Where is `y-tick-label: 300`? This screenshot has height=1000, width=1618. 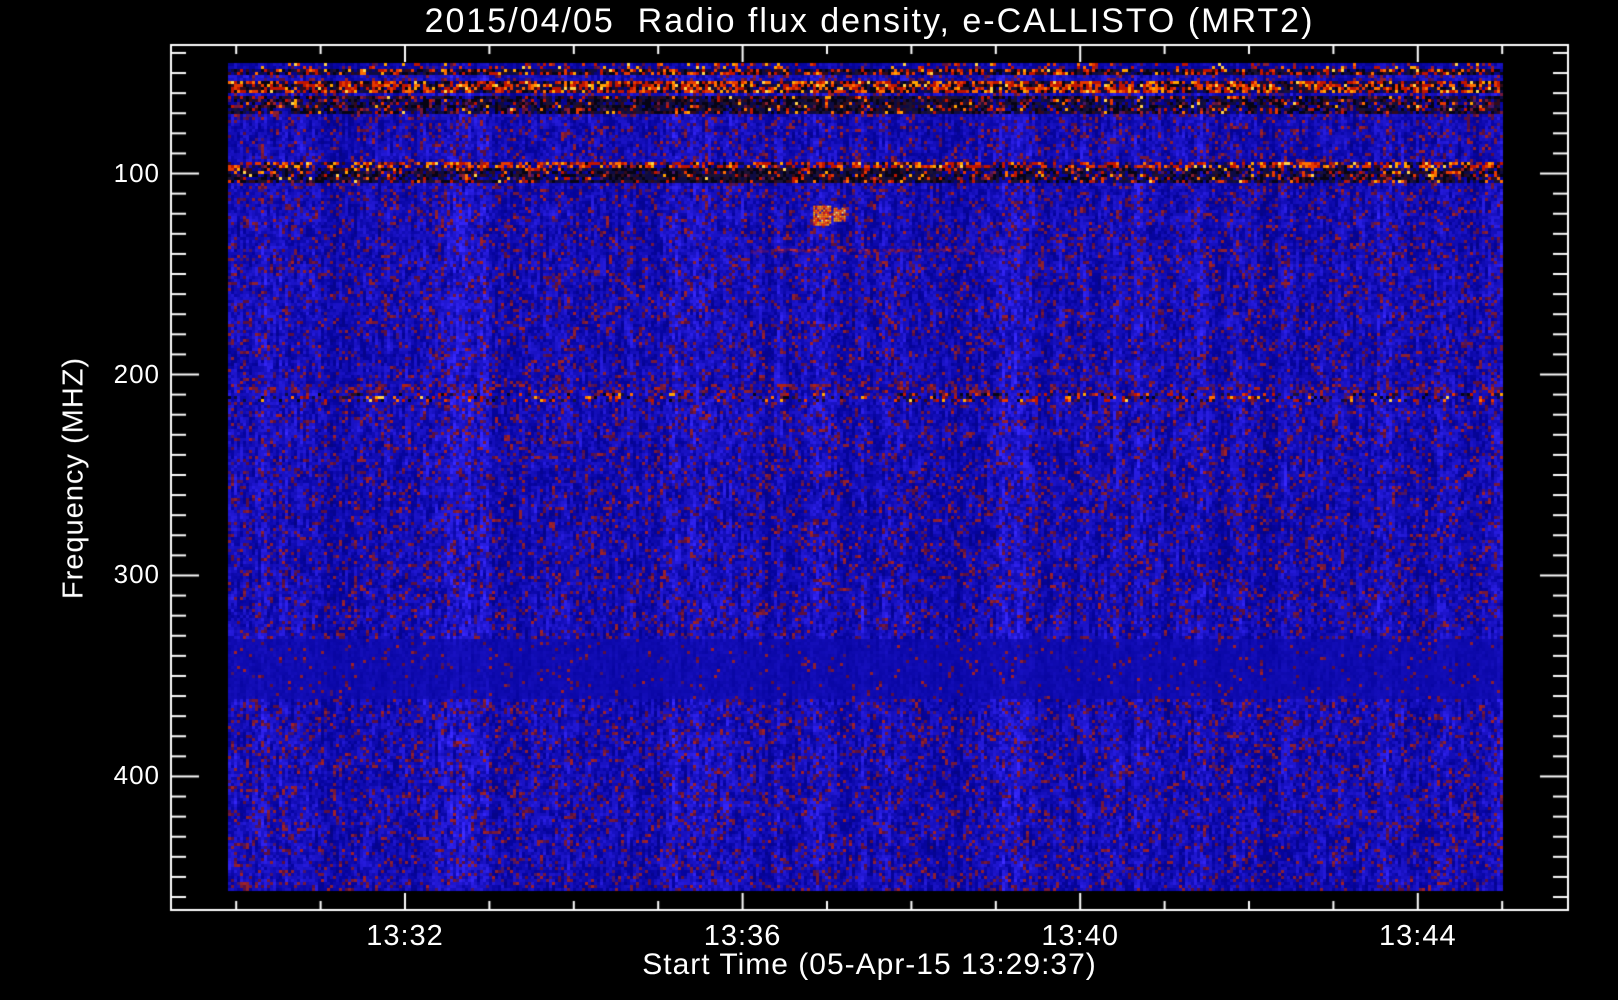
y-tick-label: 300 is located at coordinates (136, 574).